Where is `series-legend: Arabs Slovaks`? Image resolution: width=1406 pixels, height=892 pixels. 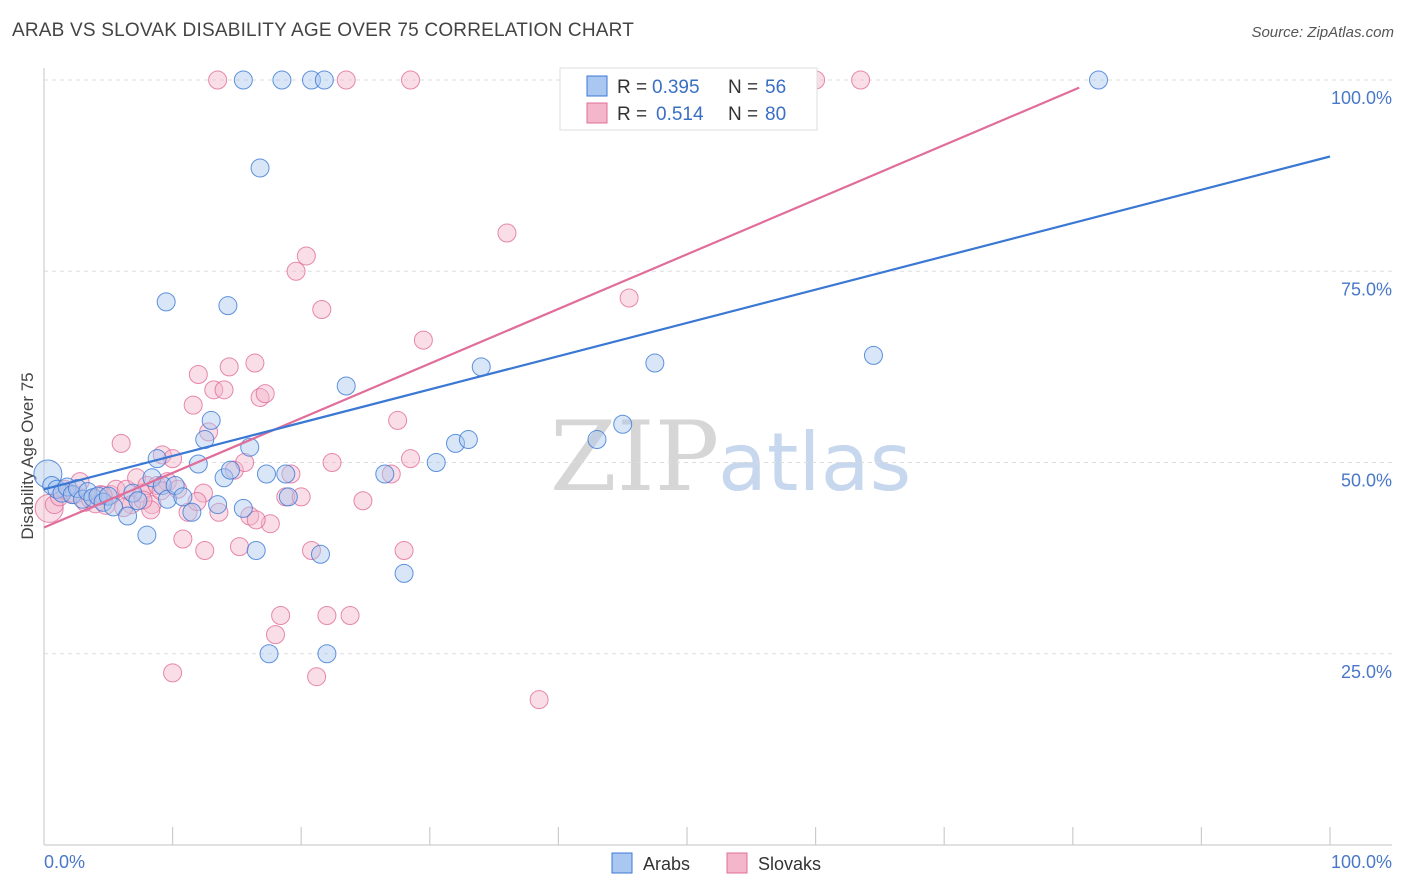 series-legend: Arabs Slovaks is located at coordinates (716, 863).